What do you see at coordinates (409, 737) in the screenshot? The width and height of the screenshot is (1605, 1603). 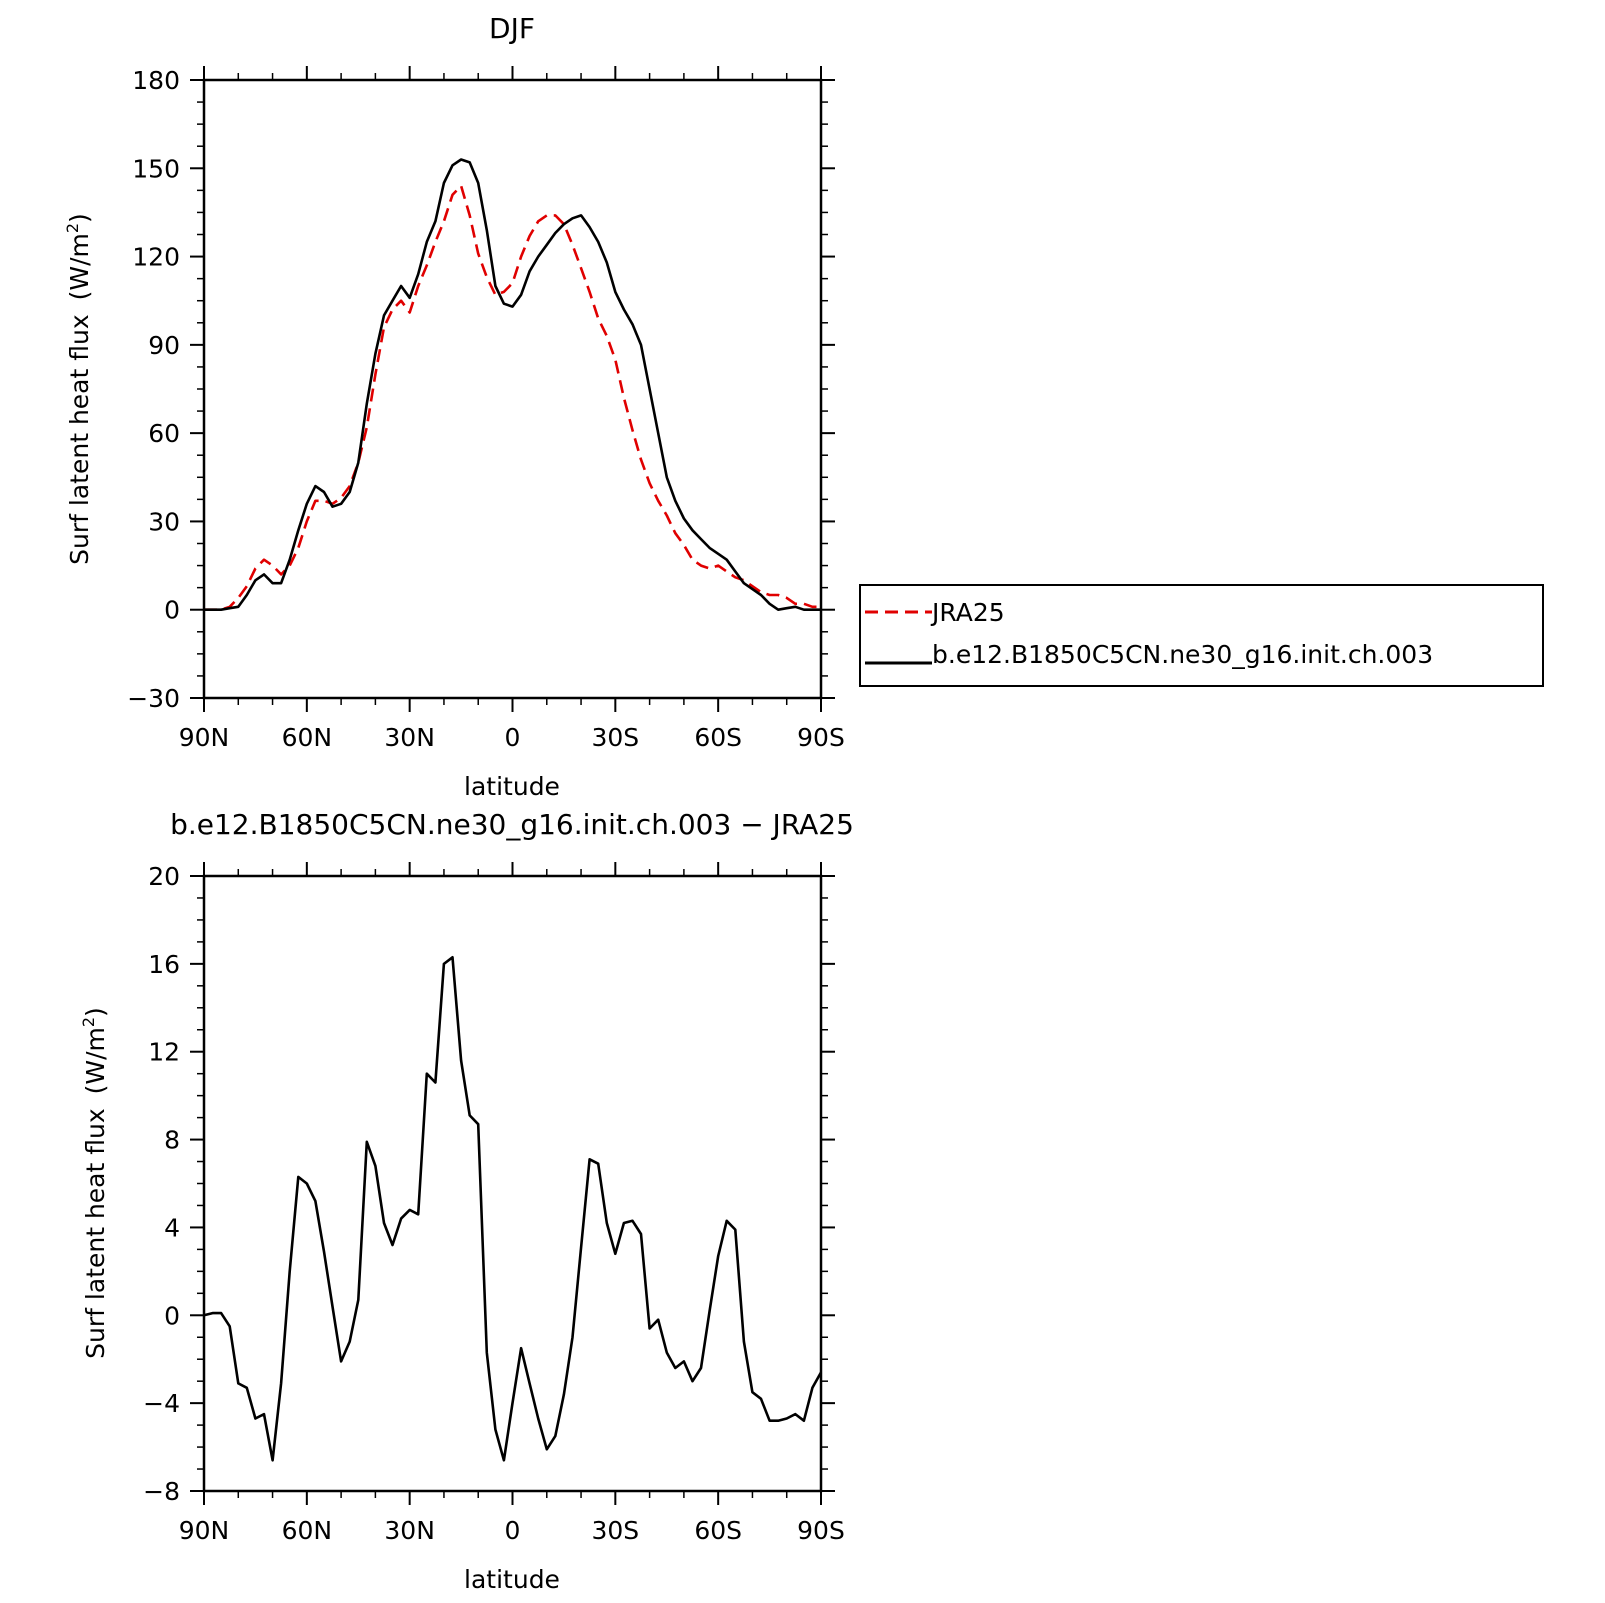 I see `top-x-tick-label: 30N` at bounding box center [409, 737].